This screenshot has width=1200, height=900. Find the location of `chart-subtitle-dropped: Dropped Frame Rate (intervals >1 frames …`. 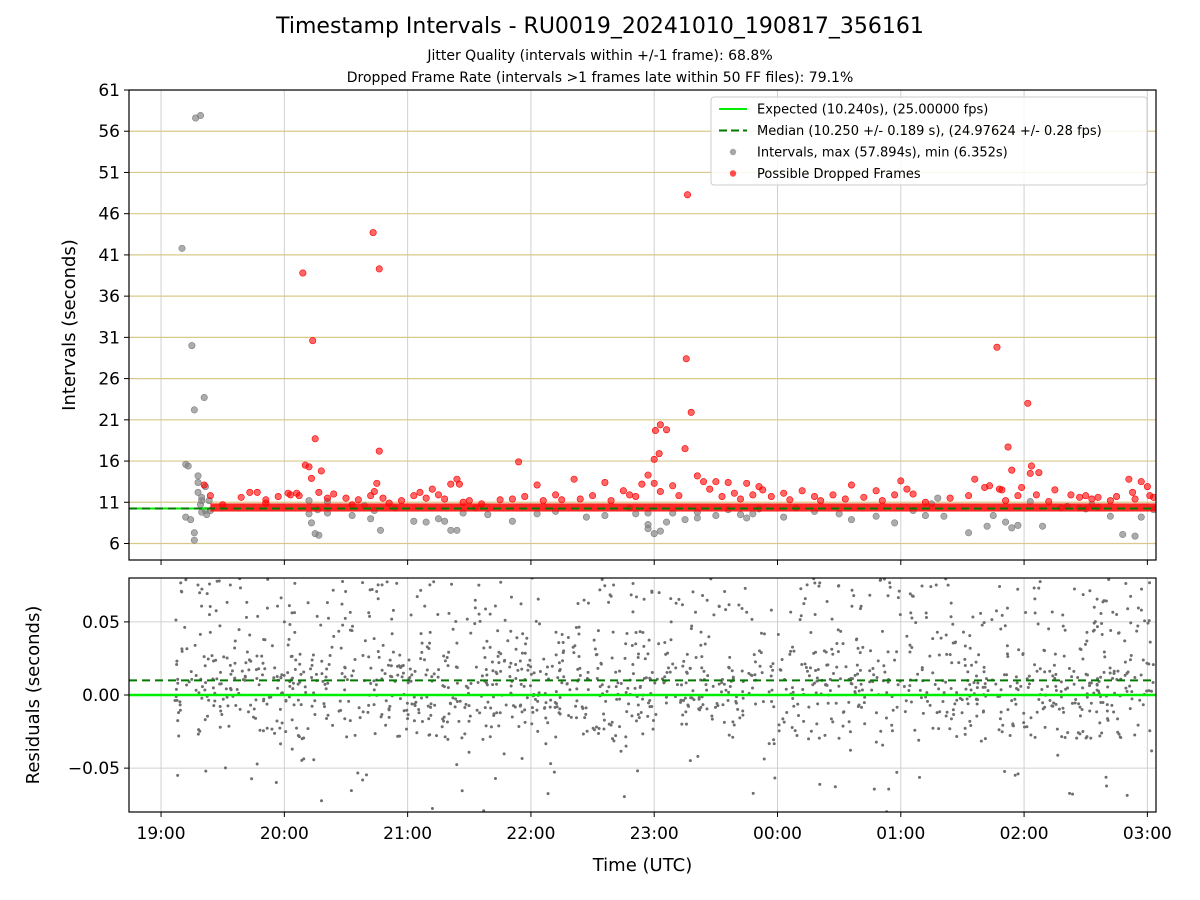

chart-subtitle-dropped: Dropped Frame Rate (intervals >1 frames … is located at coordinates (600, 78).